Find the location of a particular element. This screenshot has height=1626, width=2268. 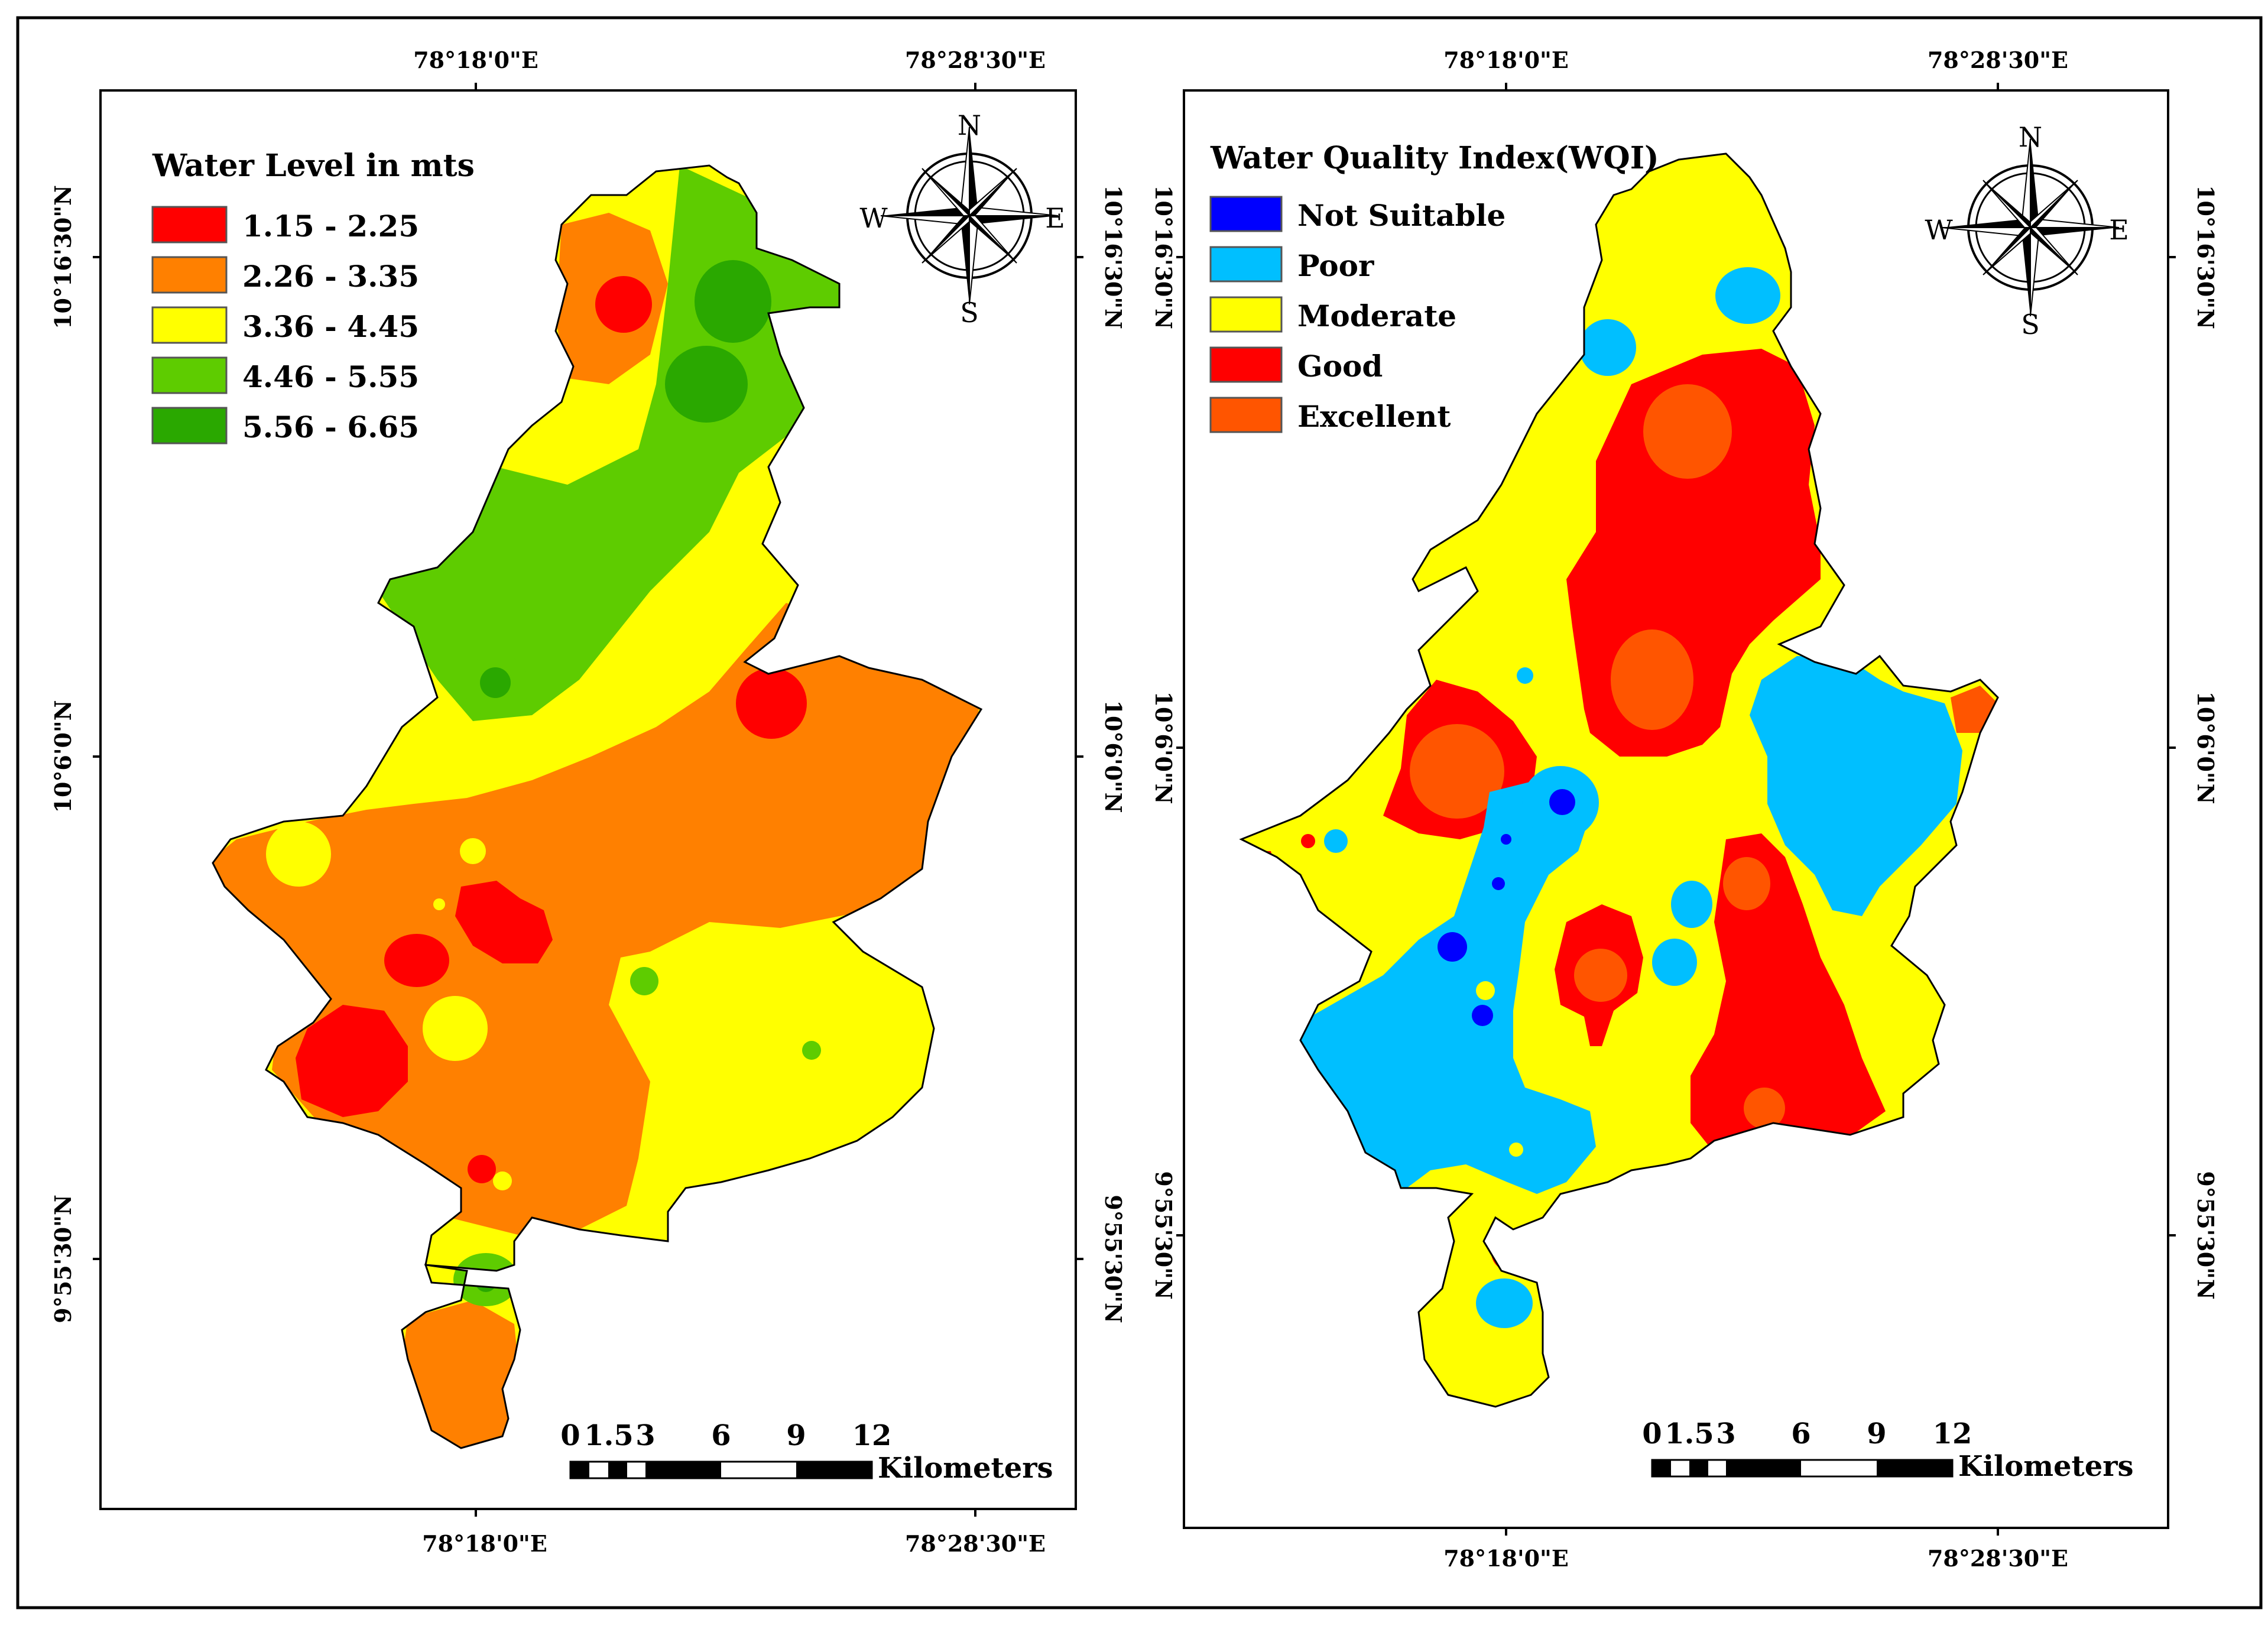

right-scale-tick-4: 9 is located at coordinates (1876, 1434).